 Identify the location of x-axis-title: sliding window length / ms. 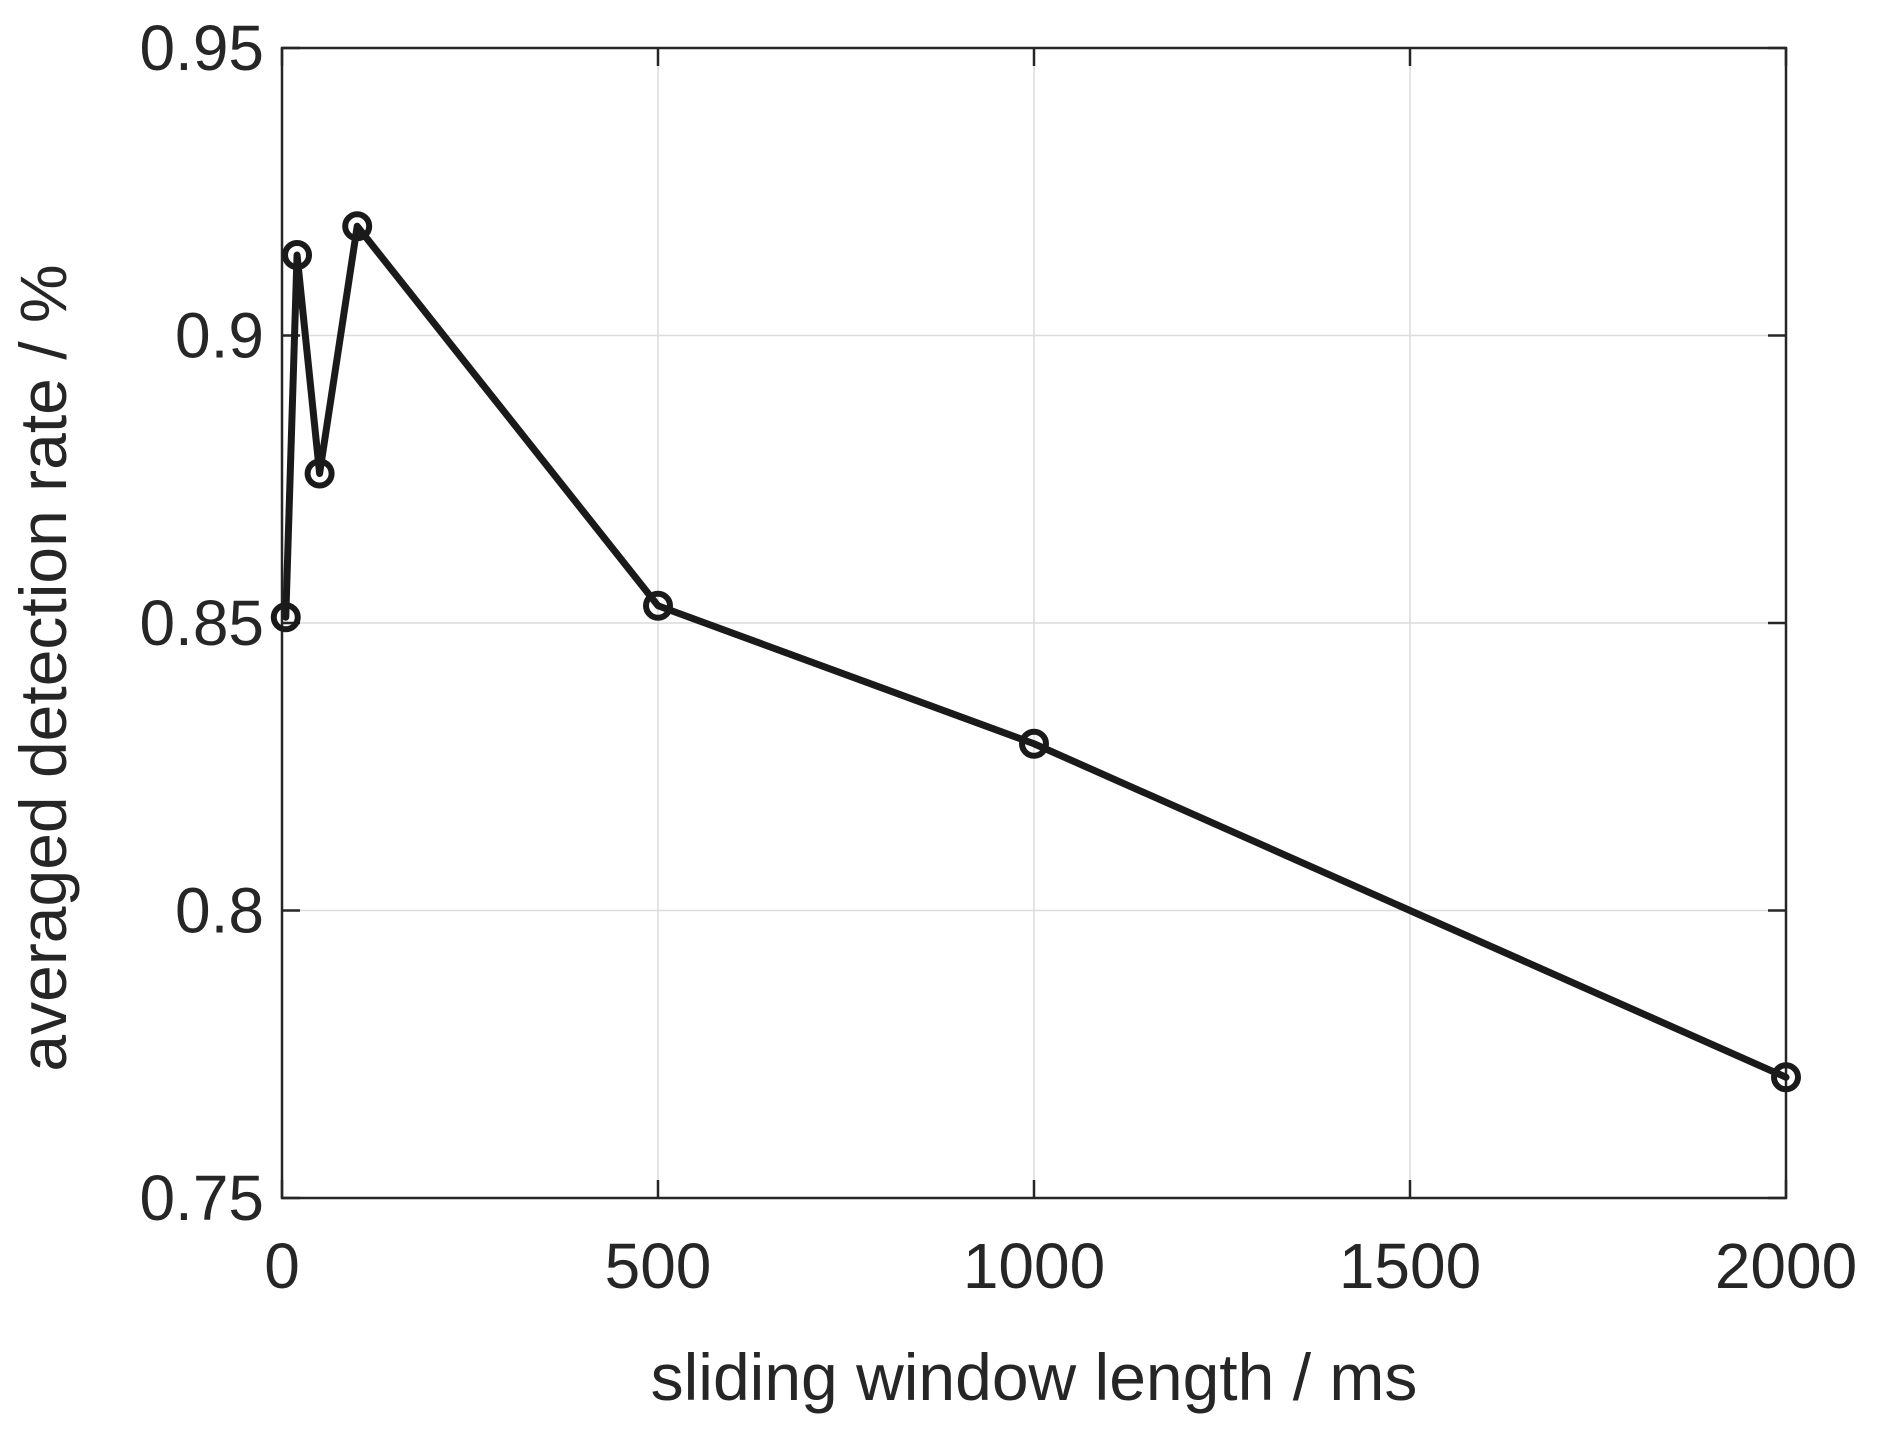
(1034, 1377).